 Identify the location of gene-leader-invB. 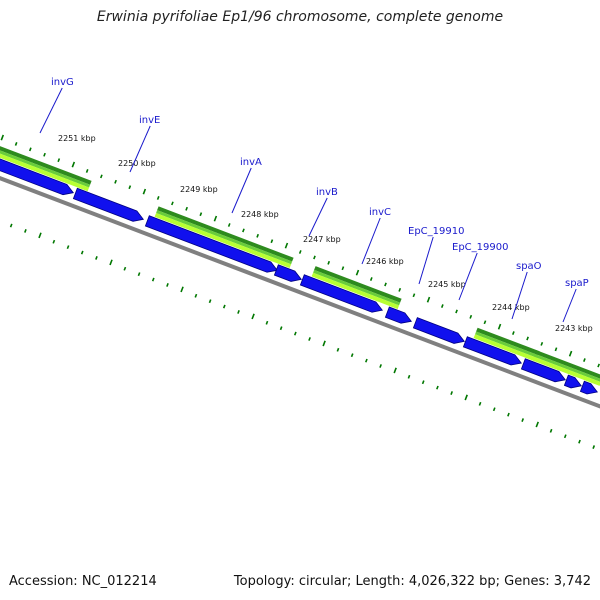
(318, 217).